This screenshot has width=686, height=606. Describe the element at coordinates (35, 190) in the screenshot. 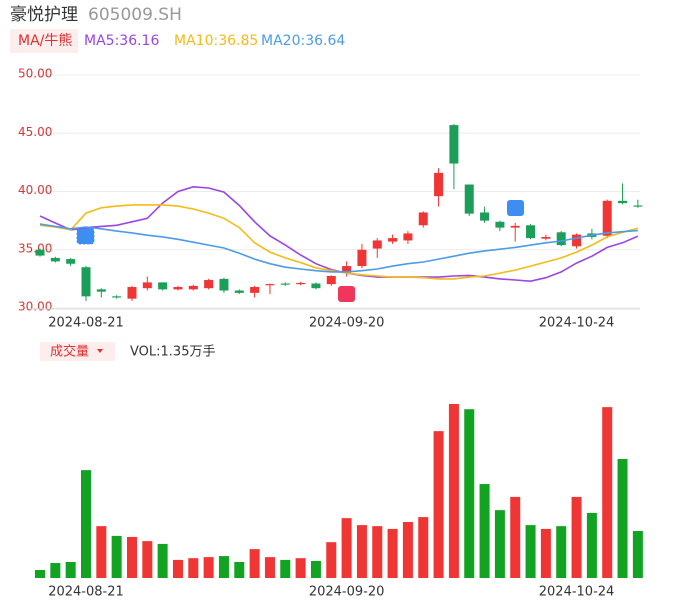

I see `y-tick-label: 40.00` at that location.